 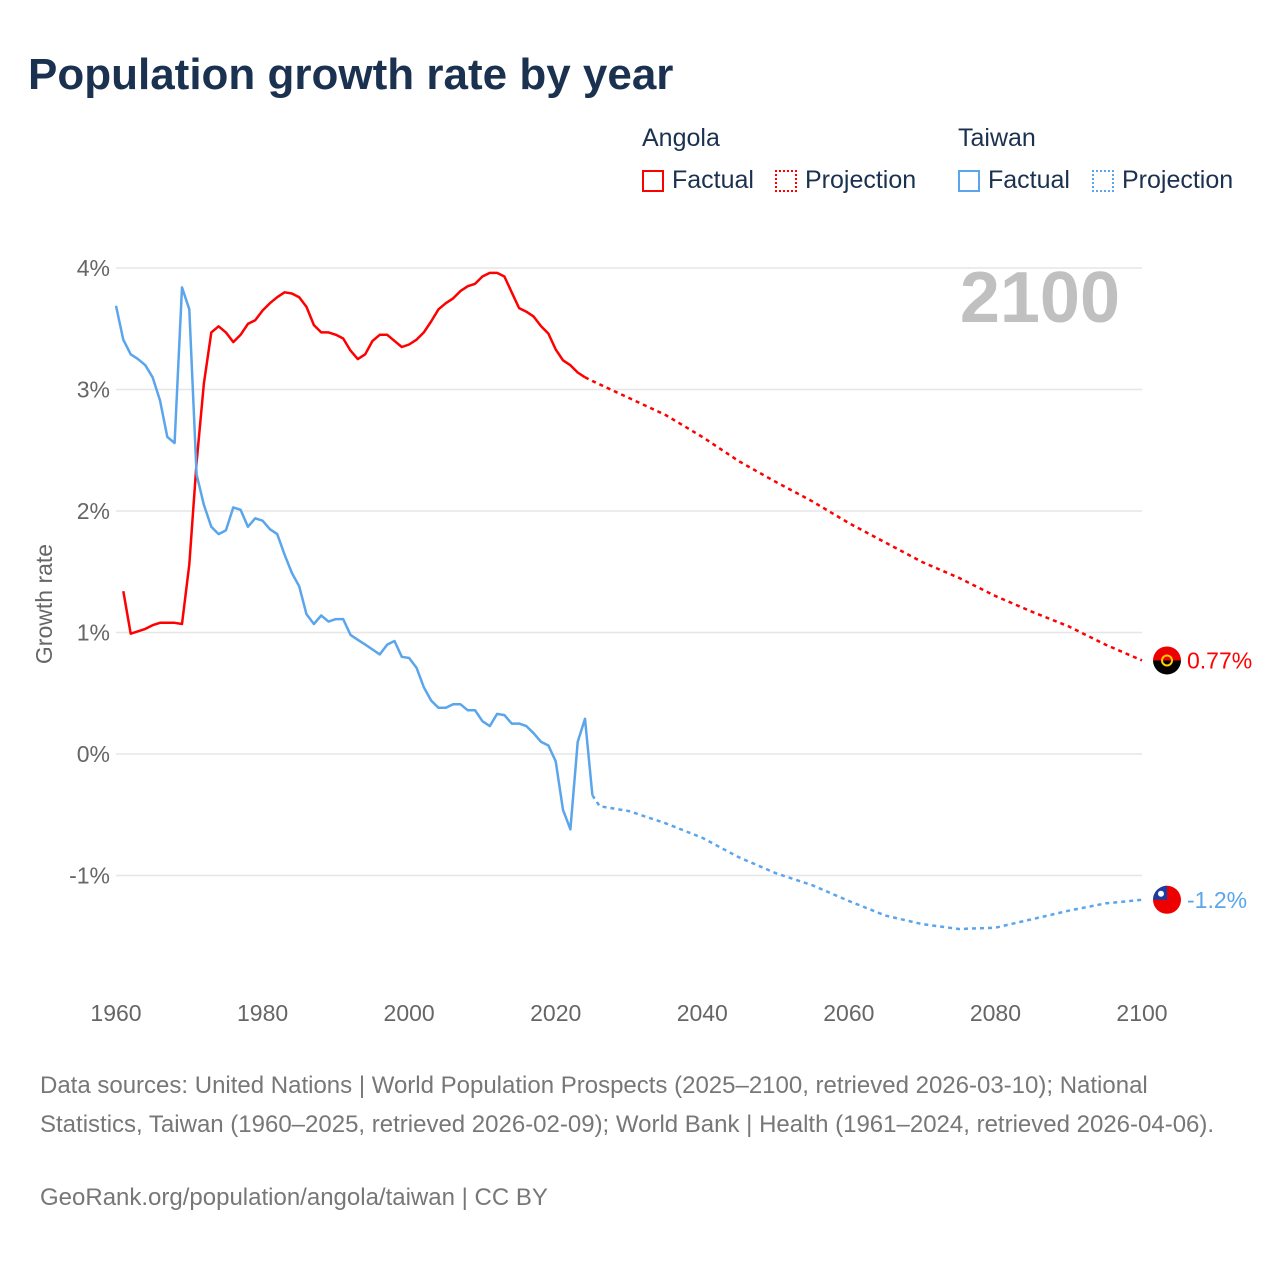 I want to click on angola-end-label: 0.77%, so click(x=1219, y=660).